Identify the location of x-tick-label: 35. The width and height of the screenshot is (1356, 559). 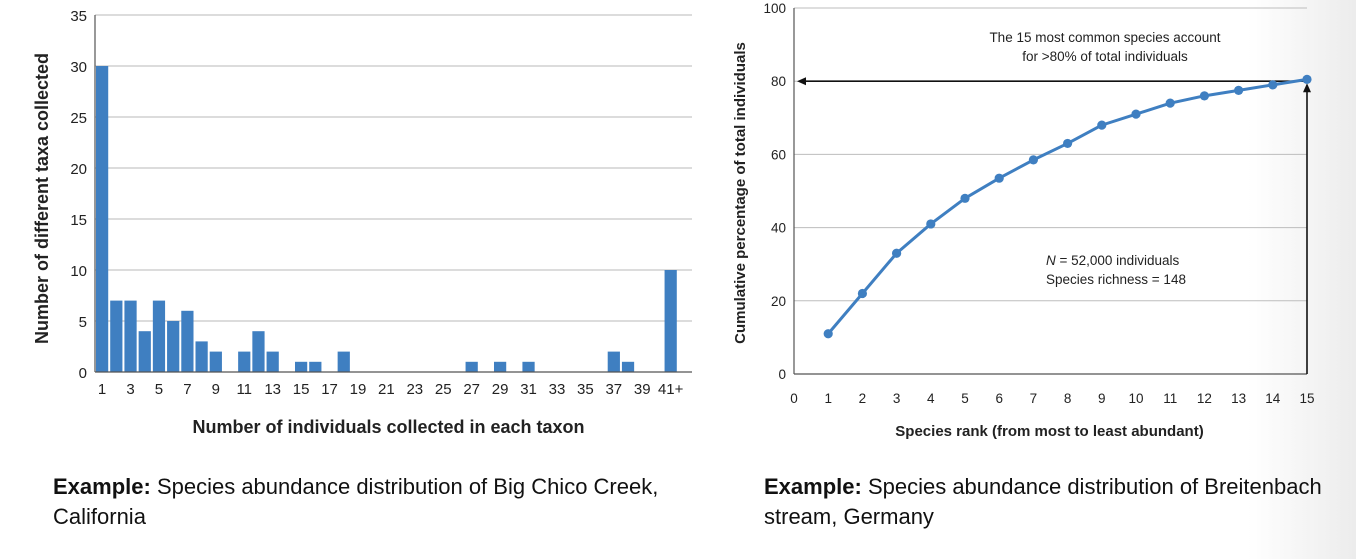
(585, 389).